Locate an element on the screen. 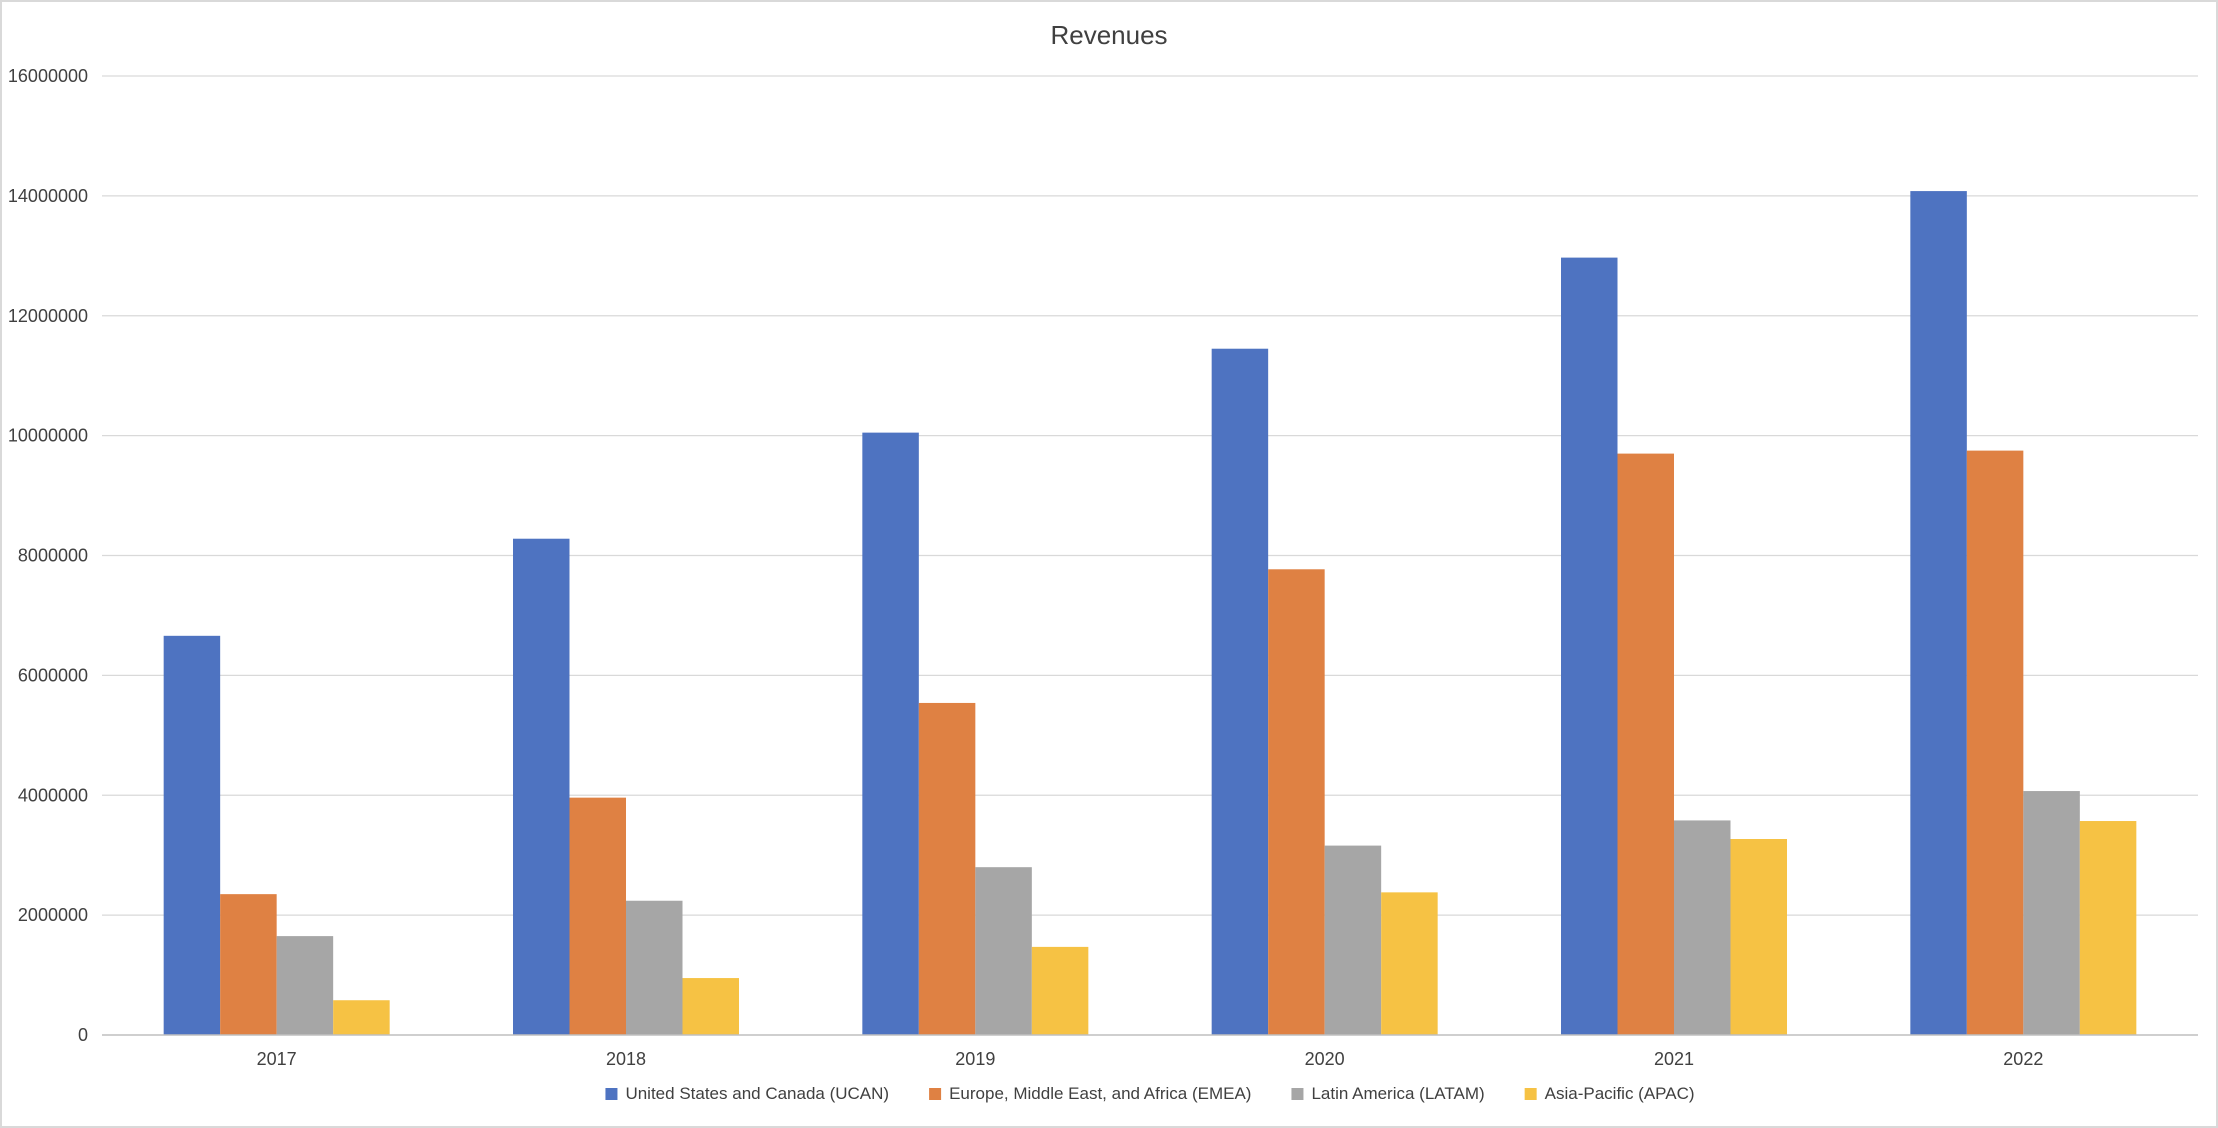 The height and width of the screenshot is (1128, 2218). x-axis-tick-labels: 2017 2018 2019 2020 2021 2022 is located at coordinates (1150, 1059).